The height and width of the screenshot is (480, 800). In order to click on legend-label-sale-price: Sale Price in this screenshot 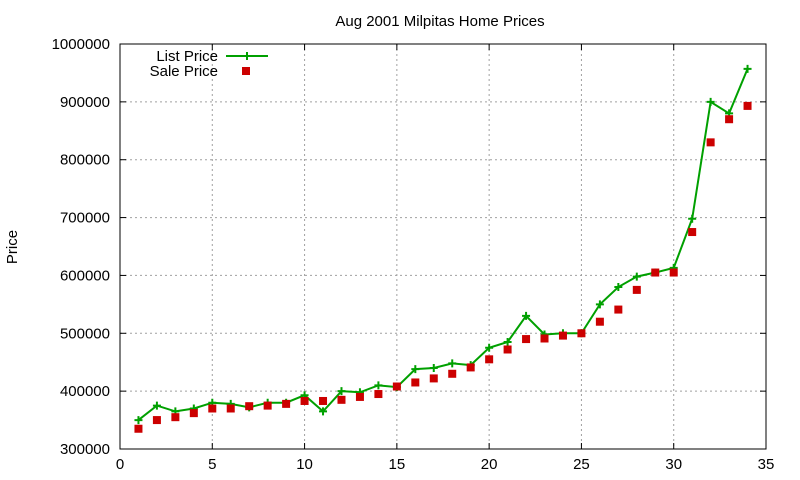, I will do `click(184, 71)`.